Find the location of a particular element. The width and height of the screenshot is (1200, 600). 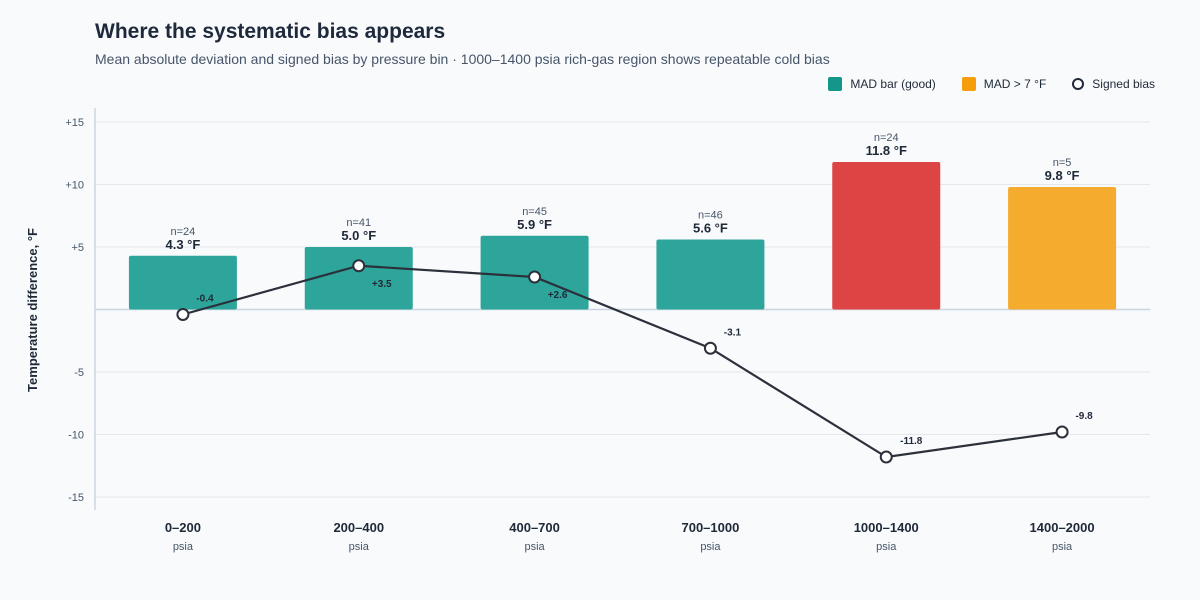

legend-item-signed-bias: Signed bias is located at coordinates (1113, 84).